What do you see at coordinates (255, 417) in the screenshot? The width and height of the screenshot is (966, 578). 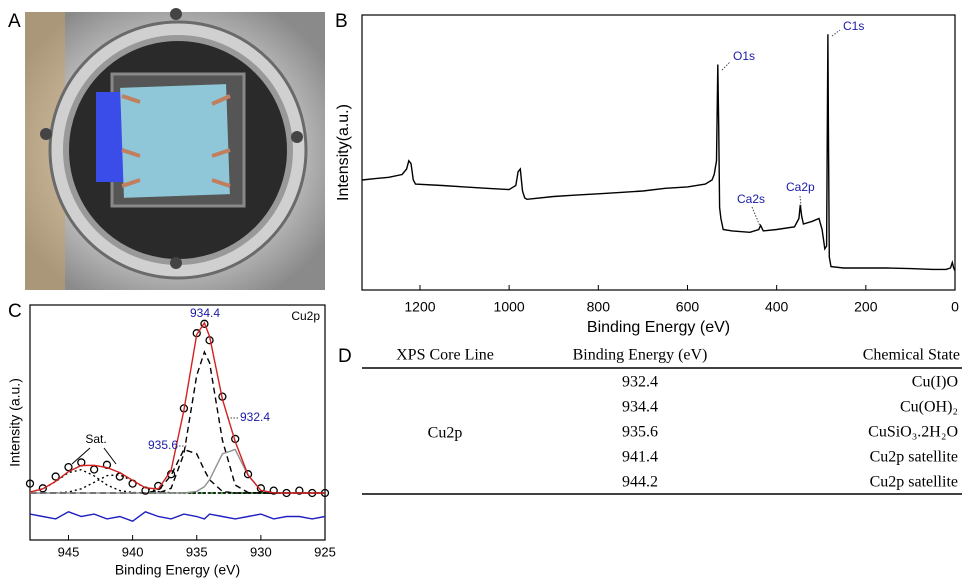 I see `annotation: 932.4` at bounding box center [255, 417].